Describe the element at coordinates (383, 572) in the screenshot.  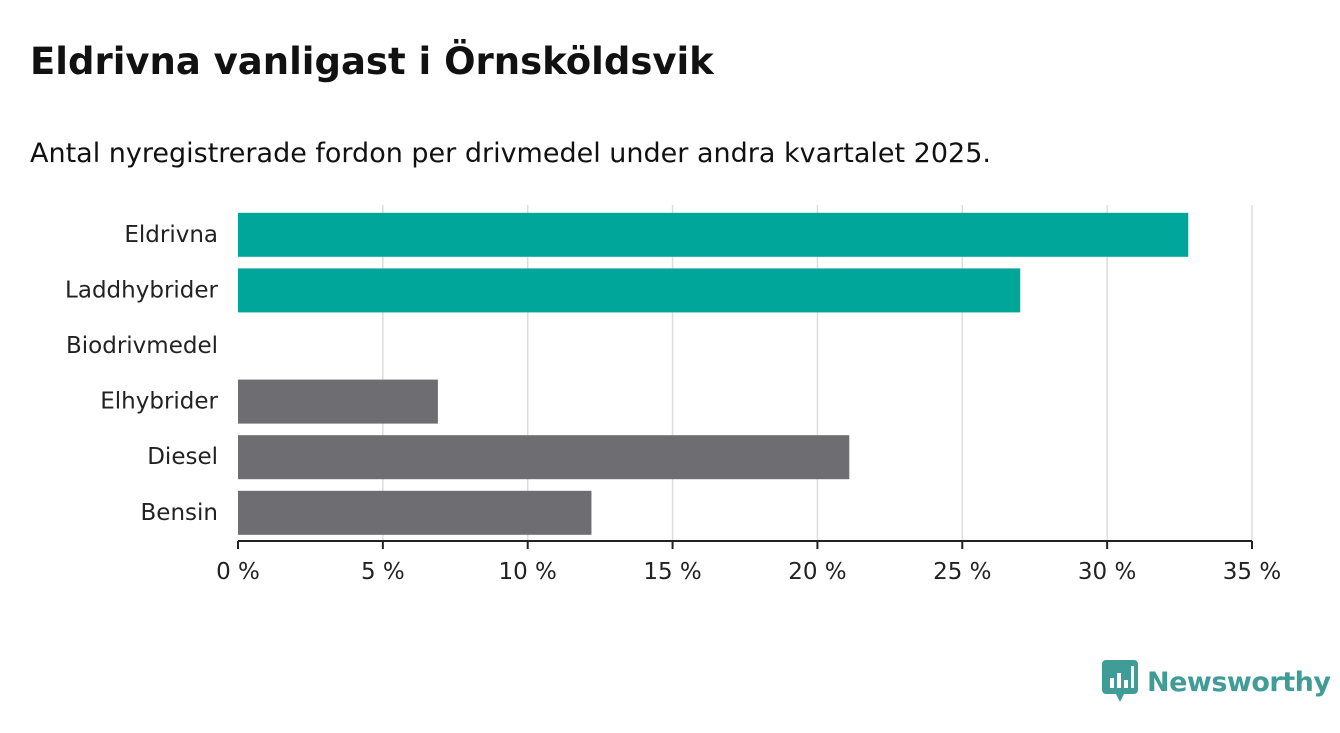
I see `x-tick-label: 5 %` at that location.